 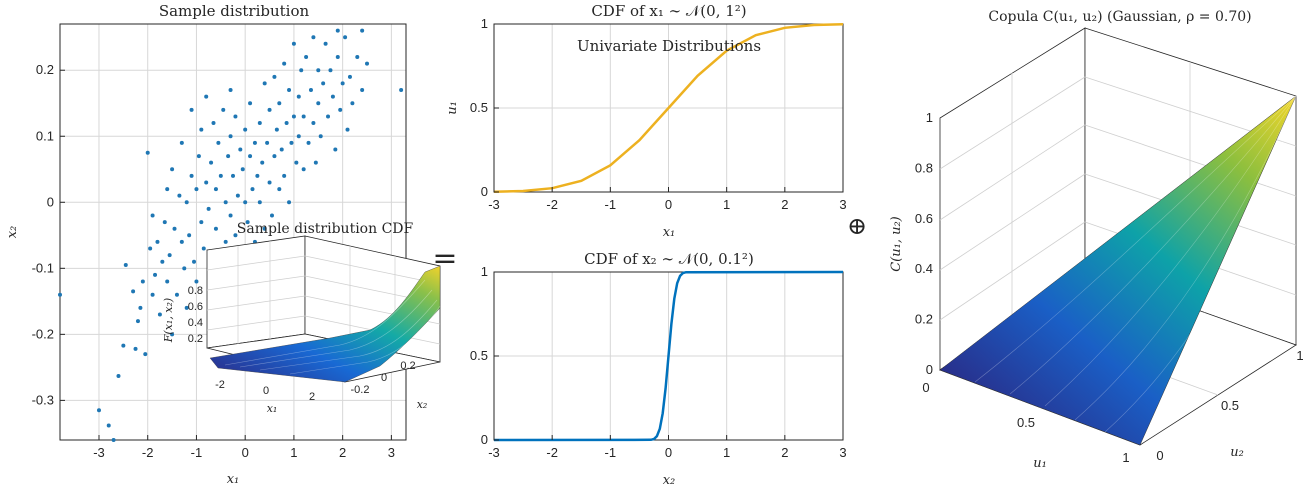 What do you see at coordinates (384, 378) in the screenshot?
I see `inset-y-tick-label: 0` at bounding box center [384, 378].